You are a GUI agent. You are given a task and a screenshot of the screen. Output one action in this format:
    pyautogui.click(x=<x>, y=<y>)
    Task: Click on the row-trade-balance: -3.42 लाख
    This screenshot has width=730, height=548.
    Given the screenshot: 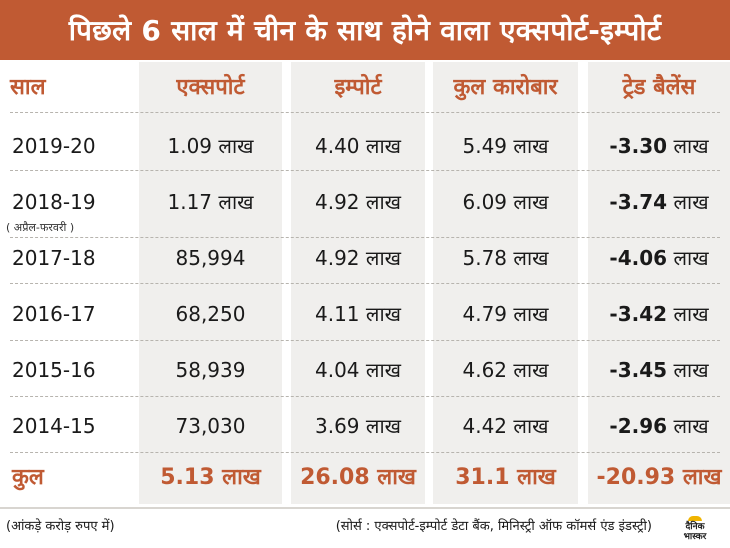 What is the action you would take?
    pyautogui.click(x=659, y=314)
    